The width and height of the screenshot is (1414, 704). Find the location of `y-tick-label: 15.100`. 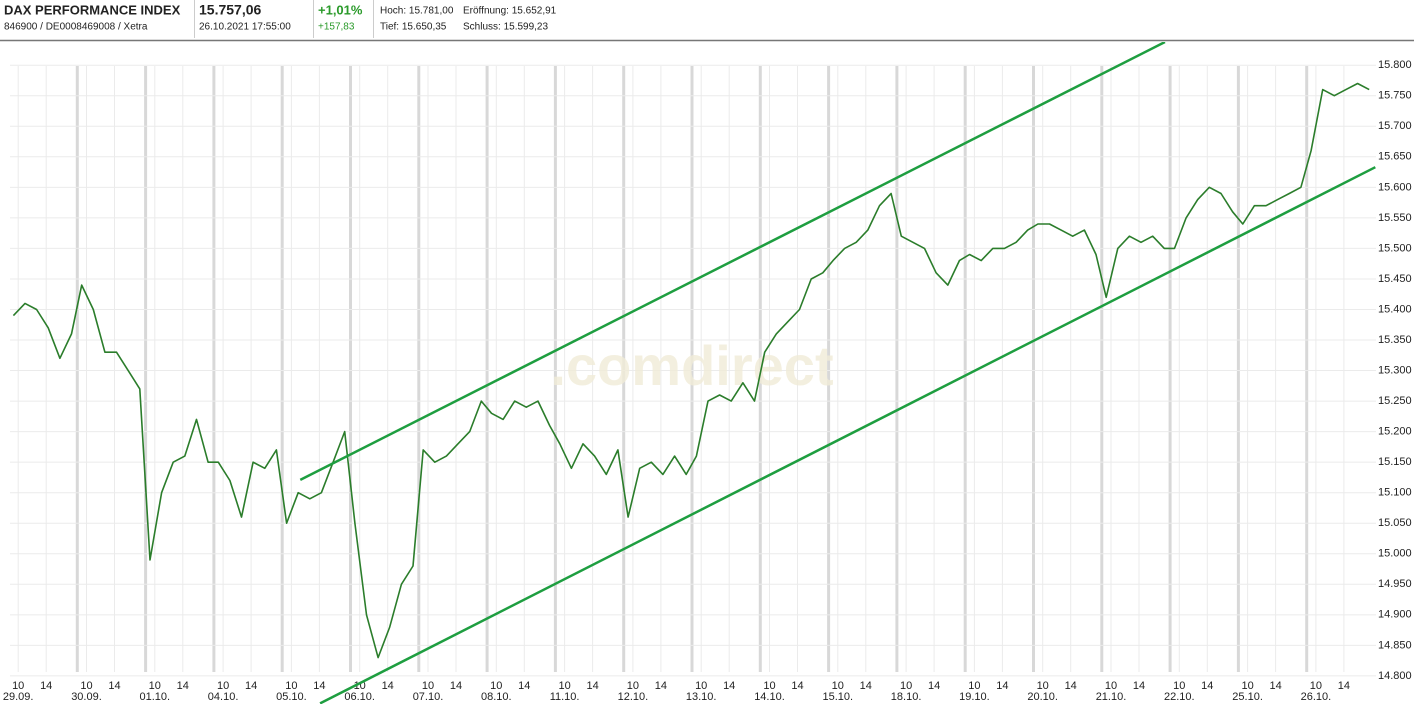

y-tick-label: 15.100 is located at coordinates (1395, 493).